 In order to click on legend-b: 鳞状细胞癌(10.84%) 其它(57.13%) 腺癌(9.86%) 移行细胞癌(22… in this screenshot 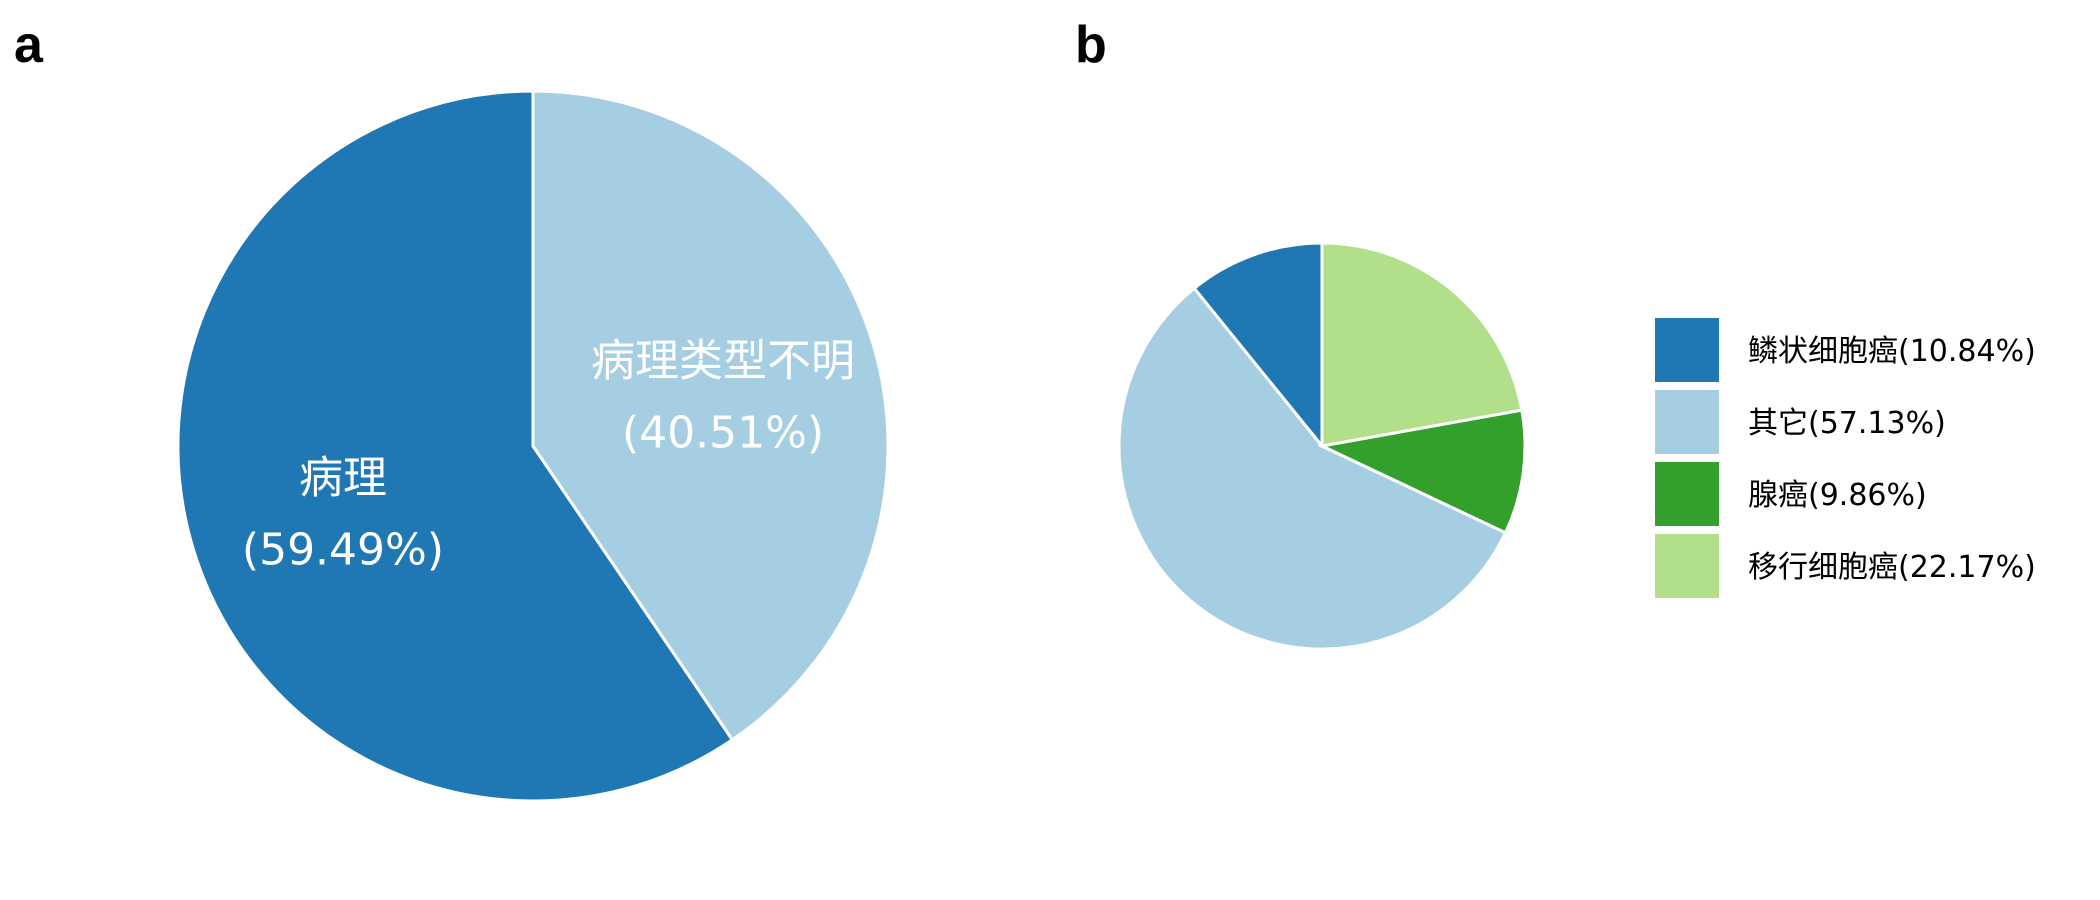, I will do `click(1845, 458)`.